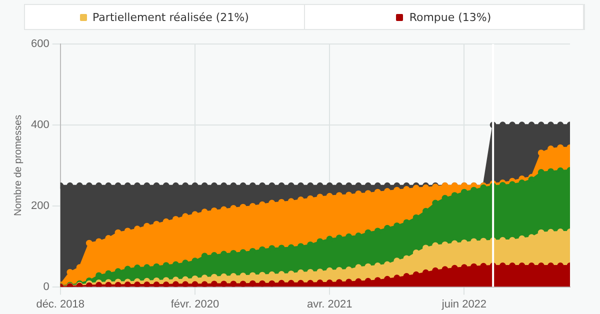 This screenshot has width=600, height=314. I want to click on y-tick-label: 400, so click(40, 124).